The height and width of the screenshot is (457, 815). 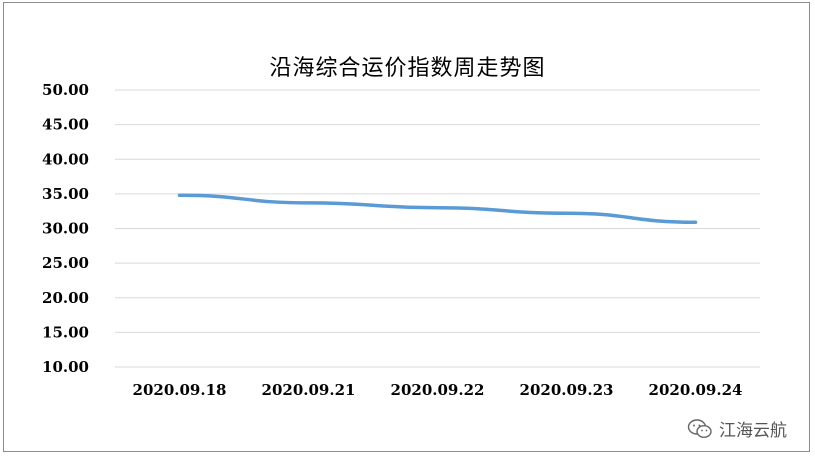 I want to click on x-tick-label: 2020.09.22, so click(x=438, y=390).